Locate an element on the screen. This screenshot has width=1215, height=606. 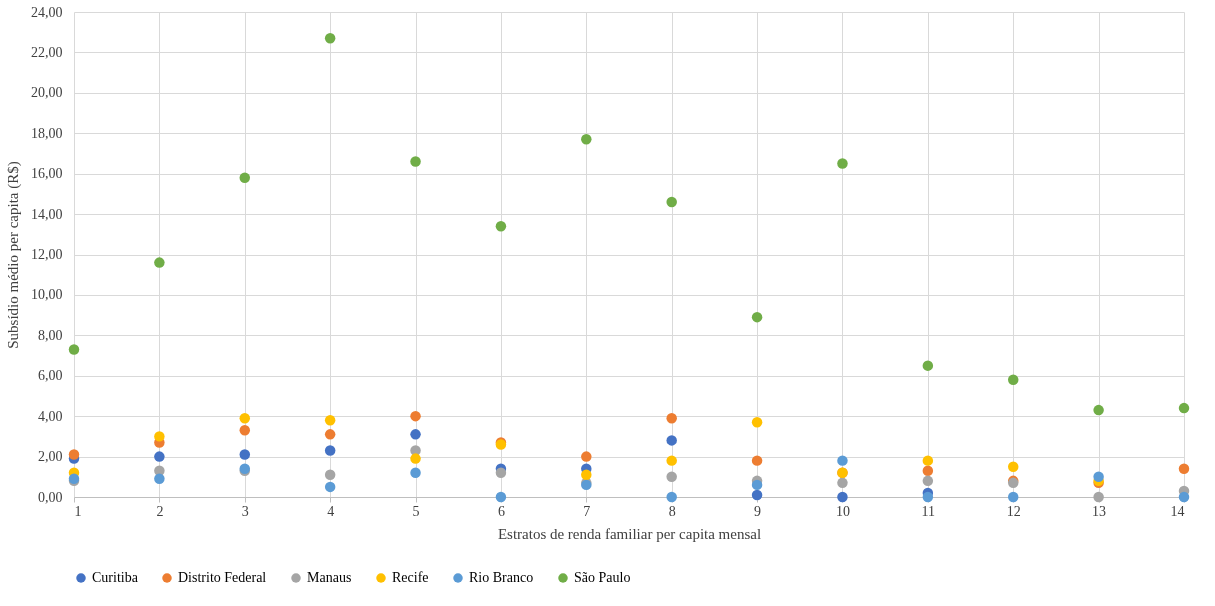
y-tick-label: 12,00 is located at coordinates (47, 254).